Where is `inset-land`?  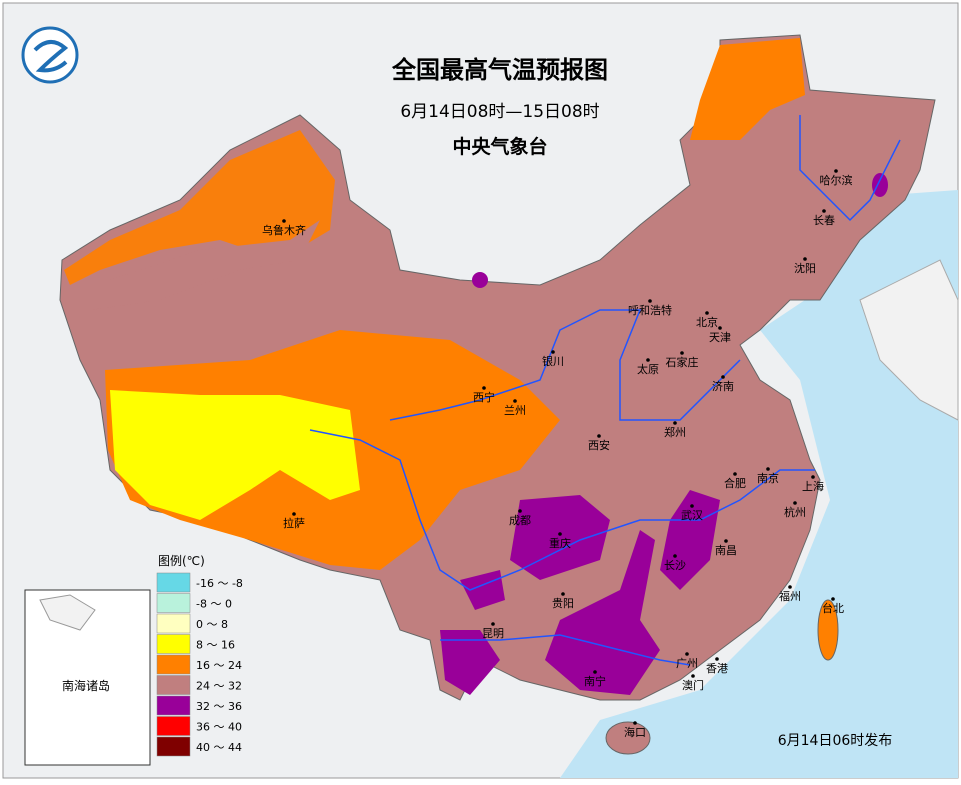
inset-land is located at coordinates (67, 612).